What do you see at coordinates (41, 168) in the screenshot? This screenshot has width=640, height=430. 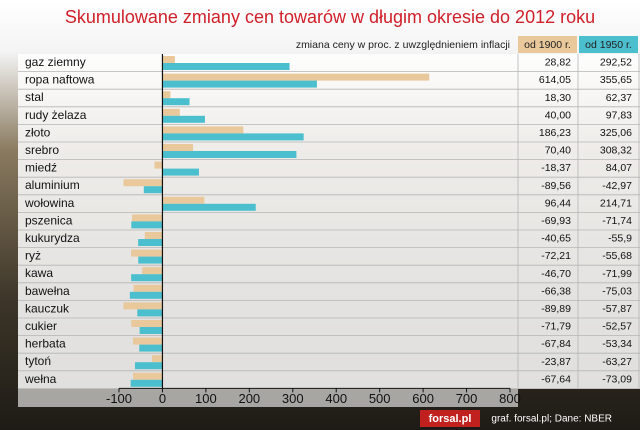 I see `y-tick-label: miedź` at bounding box center [41, 168].